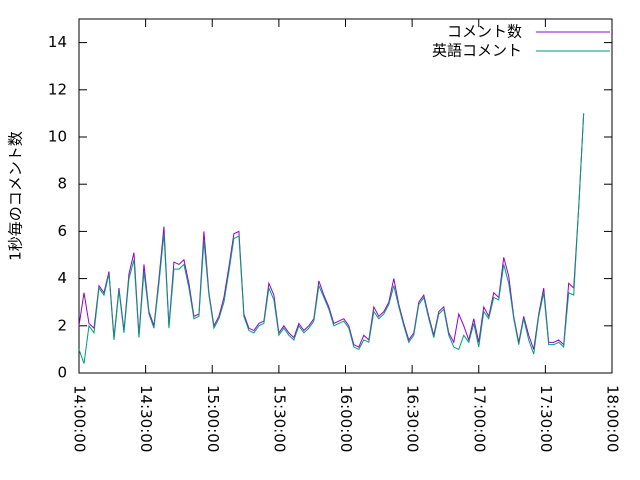 The image size is (640, 480). What do you see at coordinates (62, 373) in the screenshot?
I see `y-tick-label: 0` at bounding box center [62, 373].